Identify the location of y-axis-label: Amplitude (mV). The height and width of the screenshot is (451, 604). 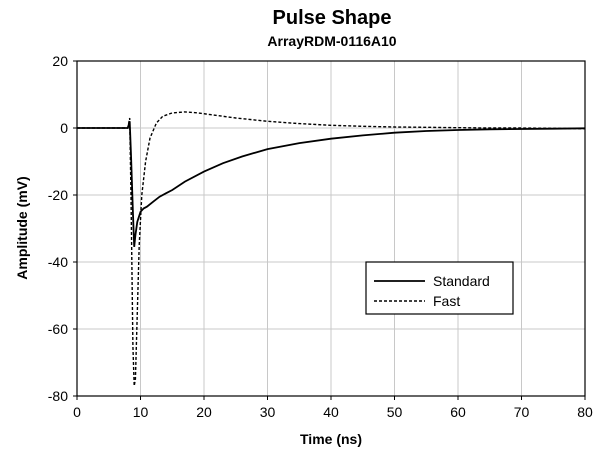
(22, 227).